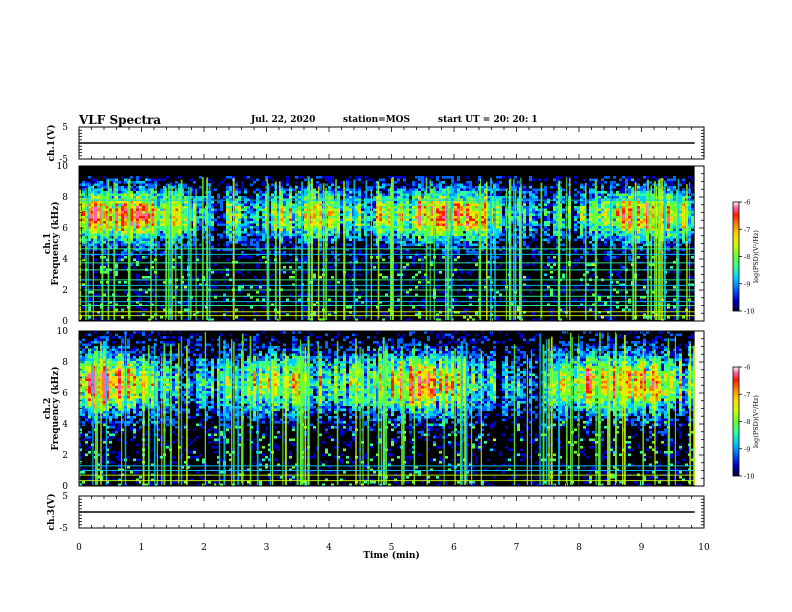 The image size is (792, 612). Describe the element at coordinates (79, 548) in the screenshot. I see `x-tick-label: 0` at that location.